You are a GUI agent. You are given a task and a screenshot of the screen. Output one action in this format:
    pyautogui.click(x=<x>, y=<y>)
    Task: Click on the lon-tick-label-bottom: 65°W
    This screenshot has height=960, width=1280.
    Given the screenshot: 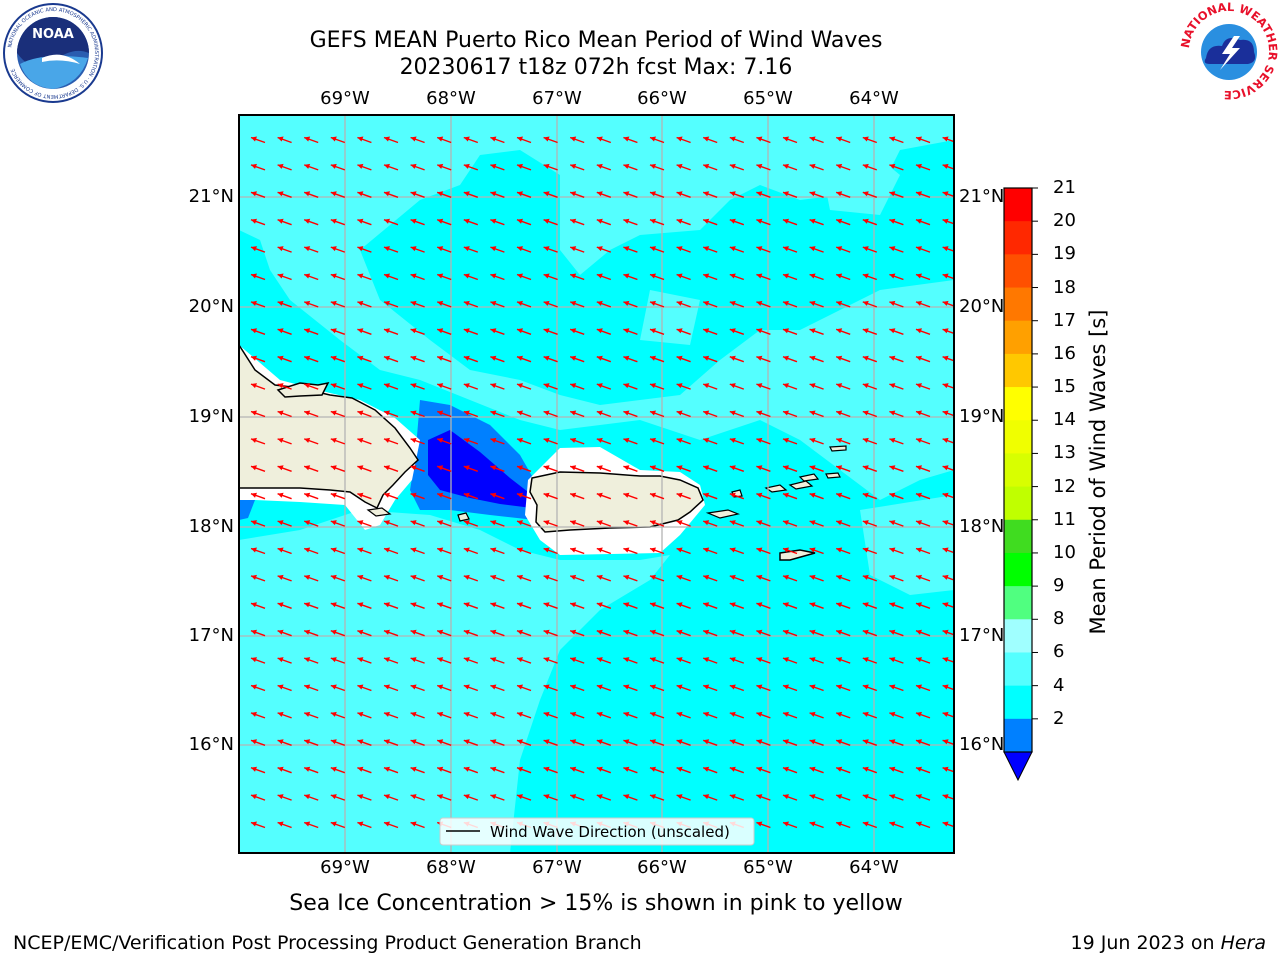 What is the action you would take?
    pyautogui.click(x=768, y=867)
    